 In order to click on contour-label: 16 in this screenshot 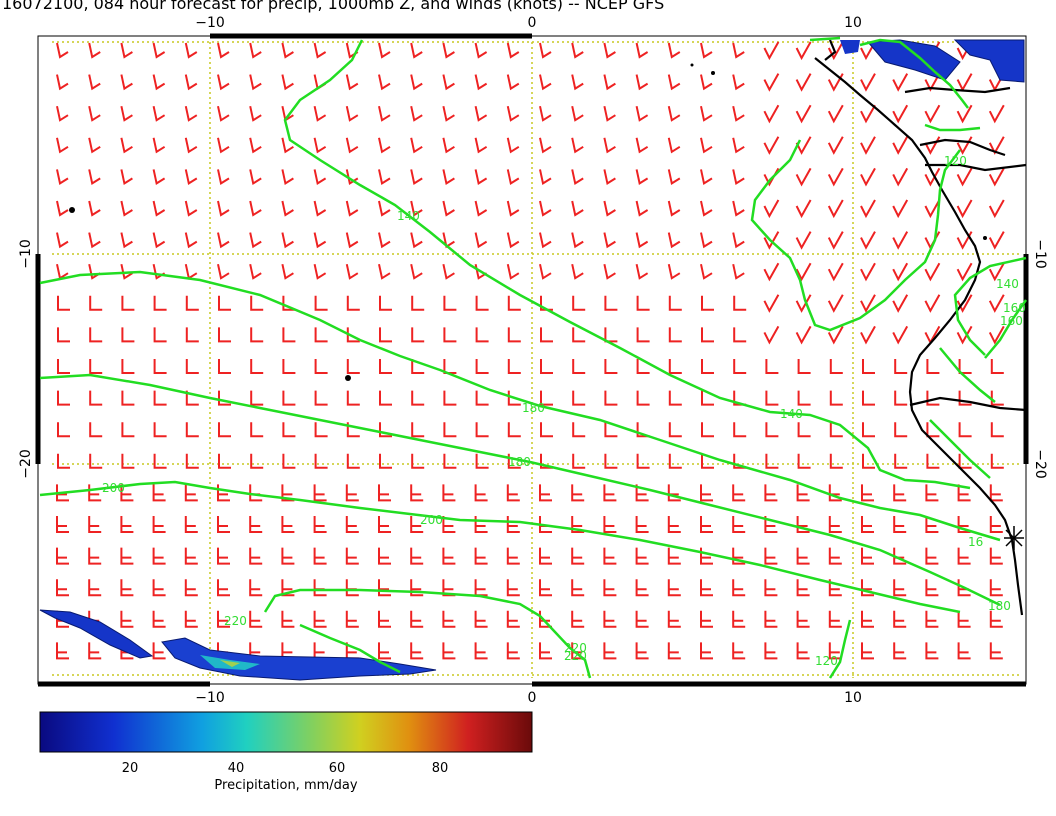, I will do `click(975, 542)`.